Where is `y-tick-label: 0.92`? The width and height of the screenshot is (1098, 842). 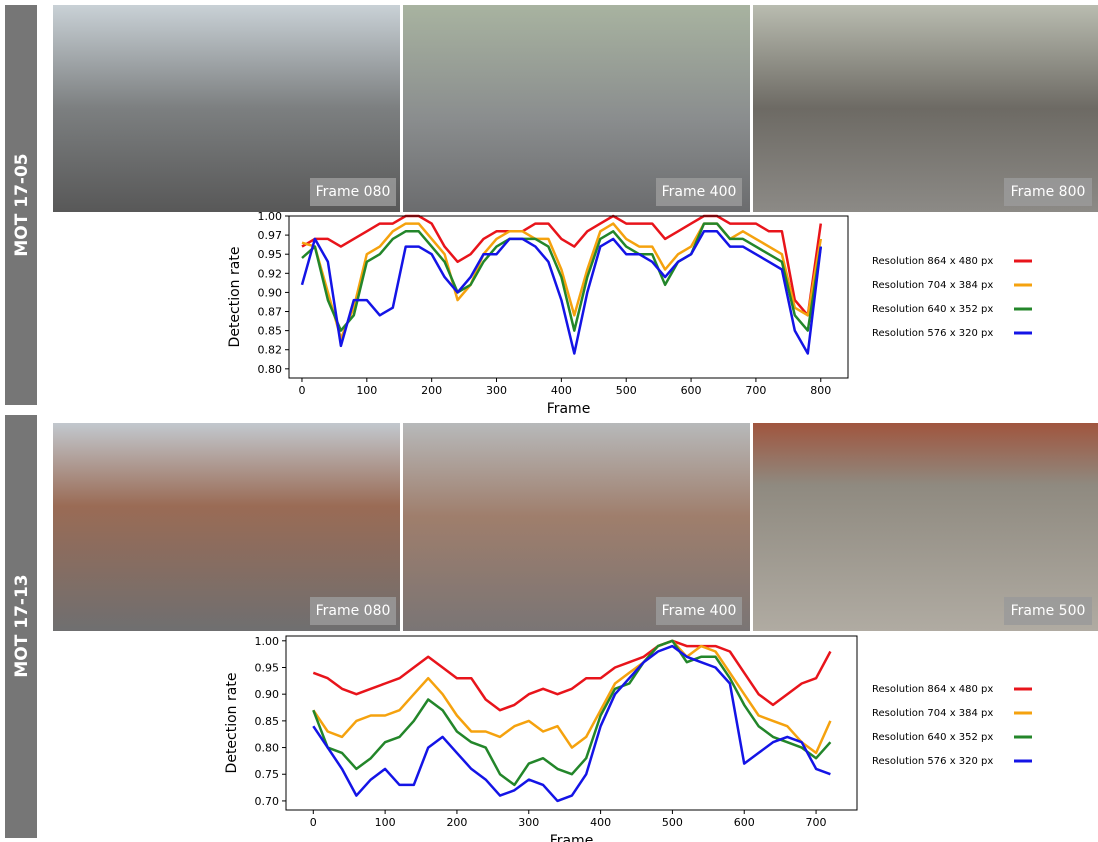
y-tick-label: 0.92 is located at coordinates (270, 273).